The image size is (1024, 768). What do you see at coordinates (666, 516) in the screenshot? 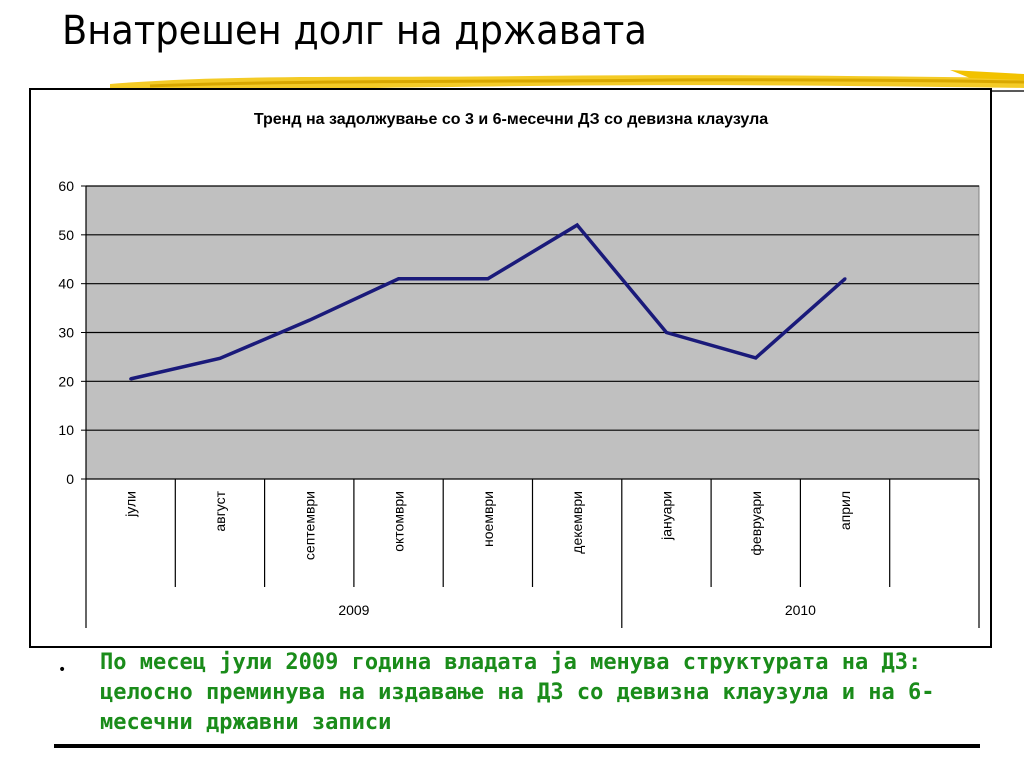
I see `x-tick-label: јануари` at bounding box center [666, 516].